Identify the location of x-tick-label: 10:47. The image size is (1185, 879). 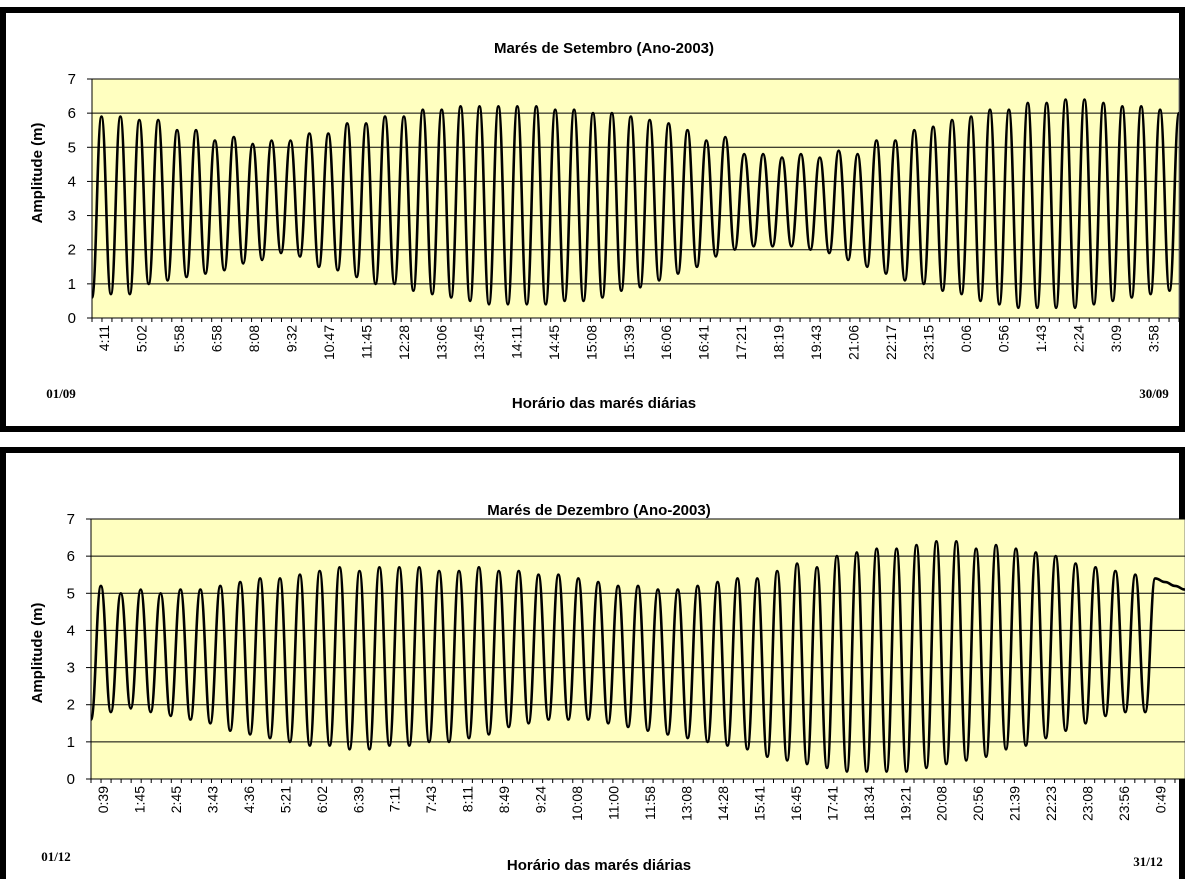
(329, 342).